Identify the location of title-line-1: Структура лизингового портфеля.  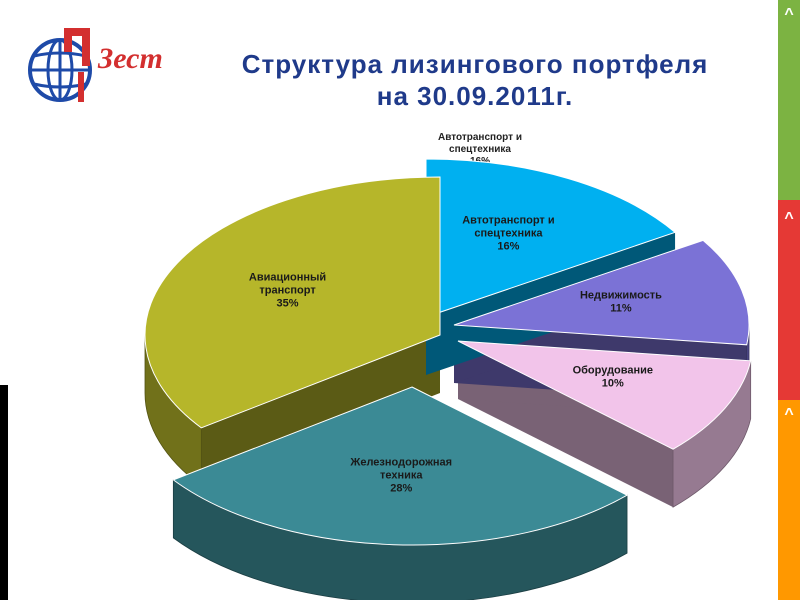
(475, 64).